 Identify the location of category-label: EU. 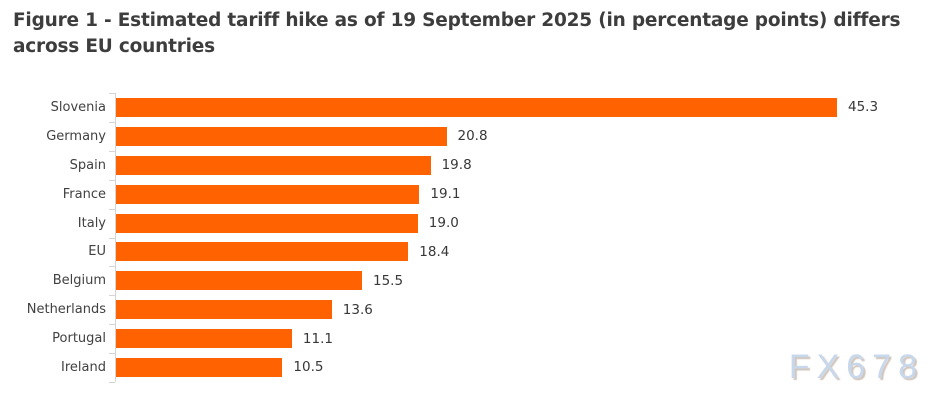
(97, 252).